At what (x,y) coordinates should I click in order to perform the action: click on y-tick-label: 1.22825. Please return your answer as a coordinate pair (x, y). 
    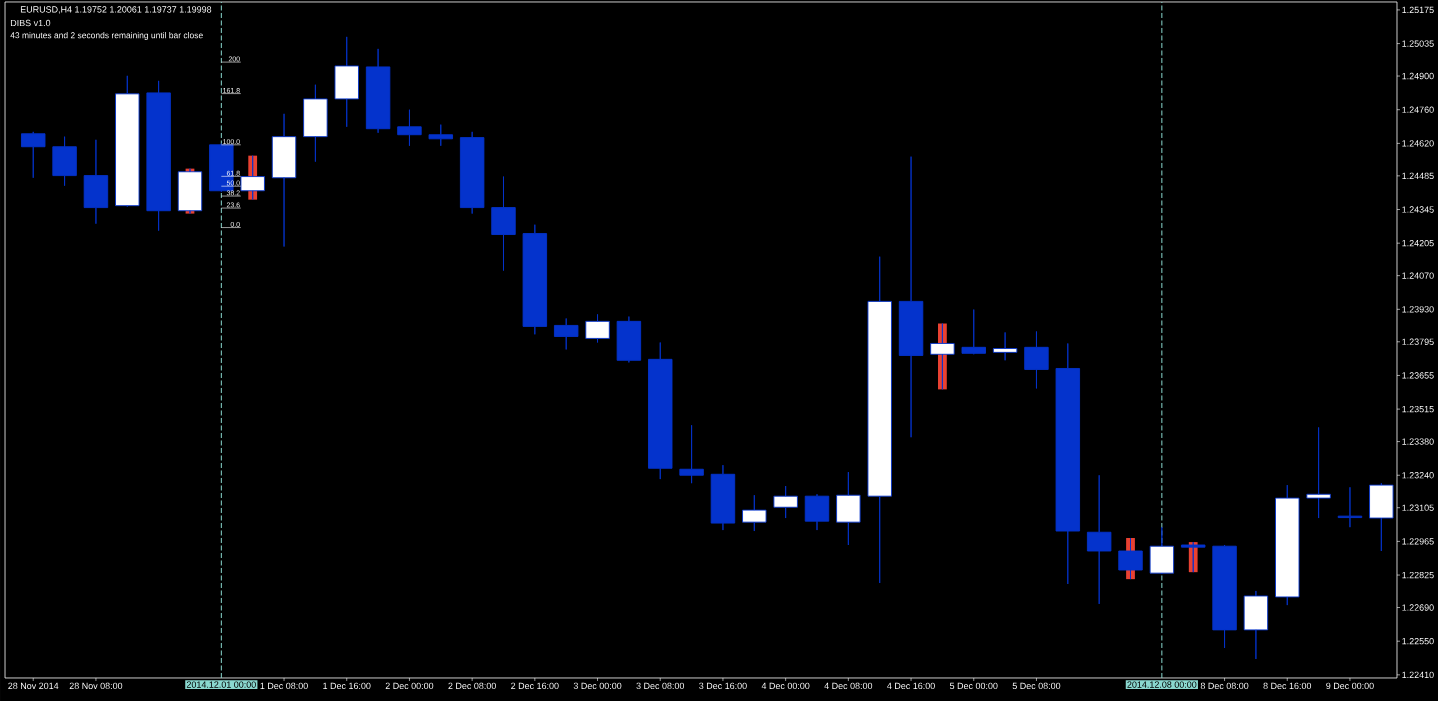
    Looking at the image, I should click on (1418, 575).